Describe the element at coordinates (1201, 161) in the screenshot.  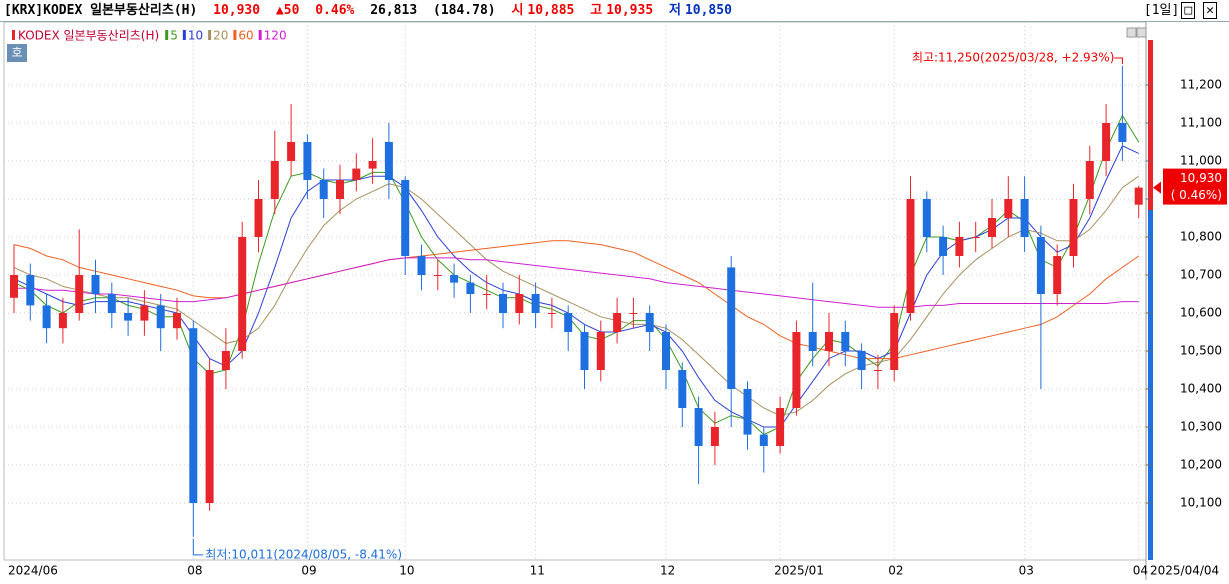
I see `y-tick-label: 11,000` at that location.